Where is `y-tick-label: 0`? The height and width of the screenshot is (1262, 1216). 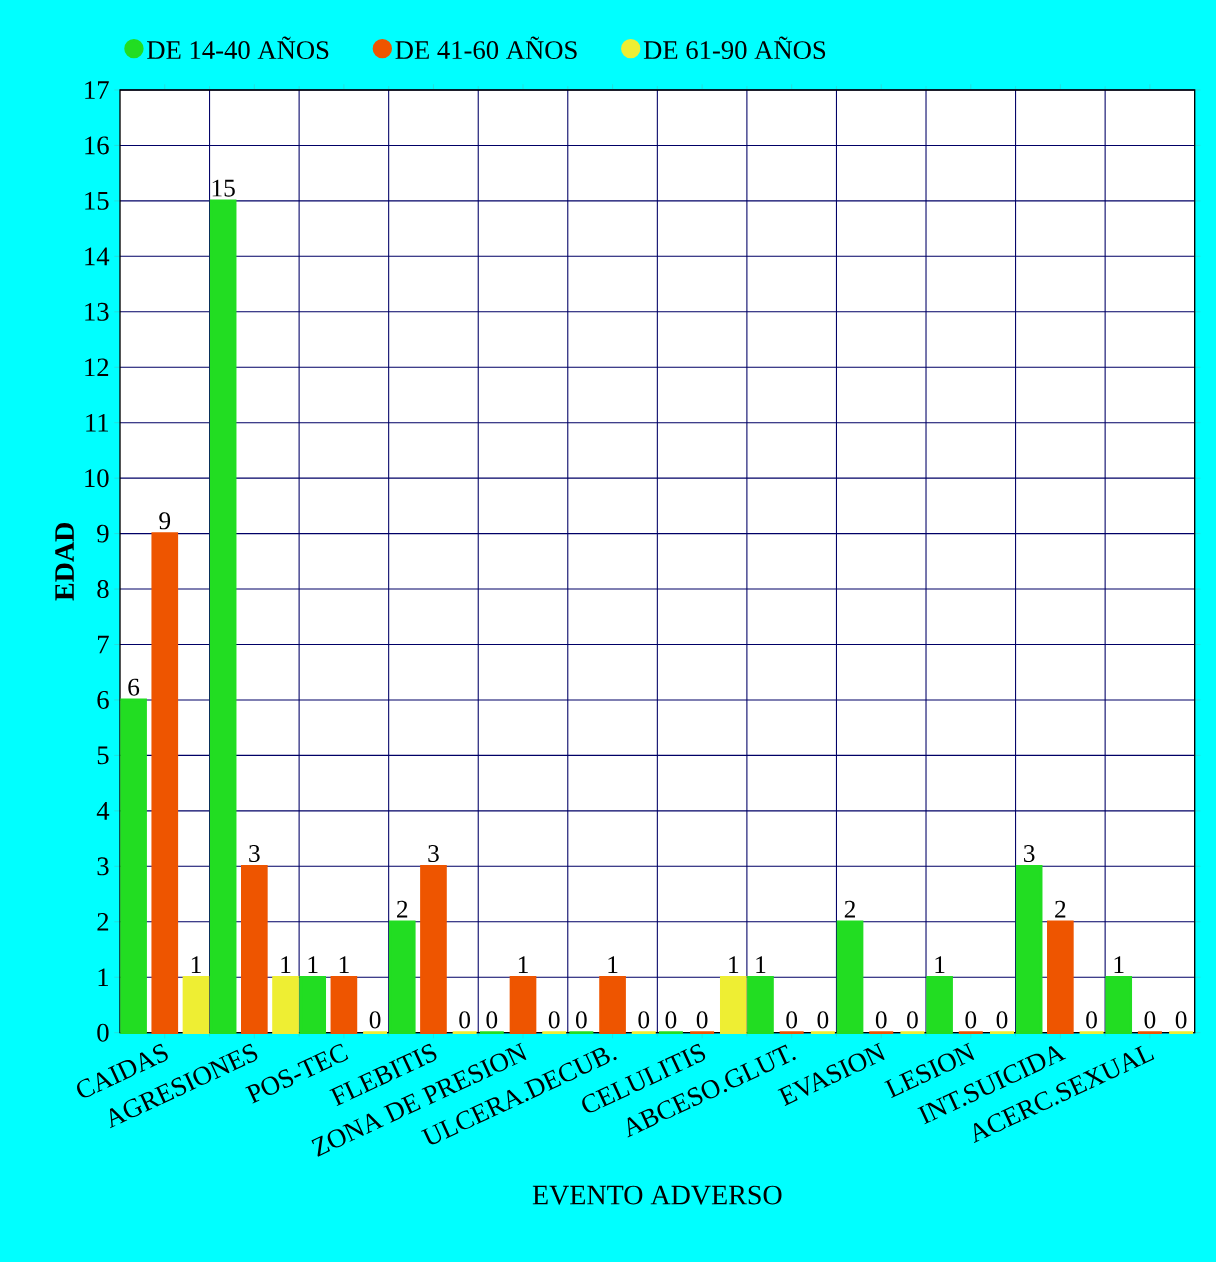
y-tick-label: 0 is located at coordinates (103, 1032).